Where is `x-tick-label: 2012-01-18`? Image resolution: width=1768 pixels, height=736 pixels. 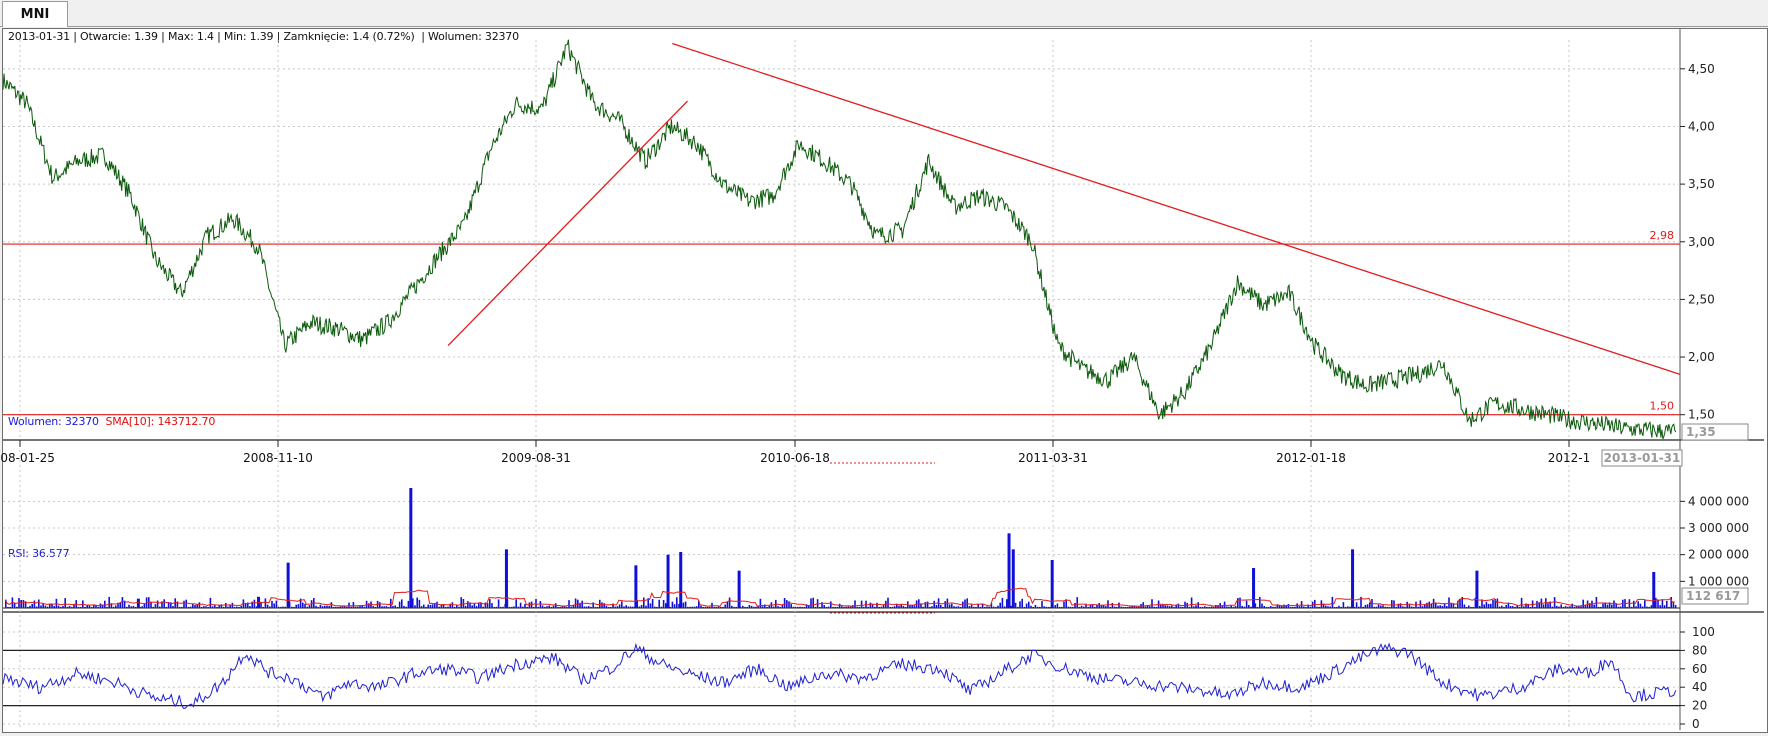
x-tick-label: 2012-01-18 is located at coordinates (1311, 458).